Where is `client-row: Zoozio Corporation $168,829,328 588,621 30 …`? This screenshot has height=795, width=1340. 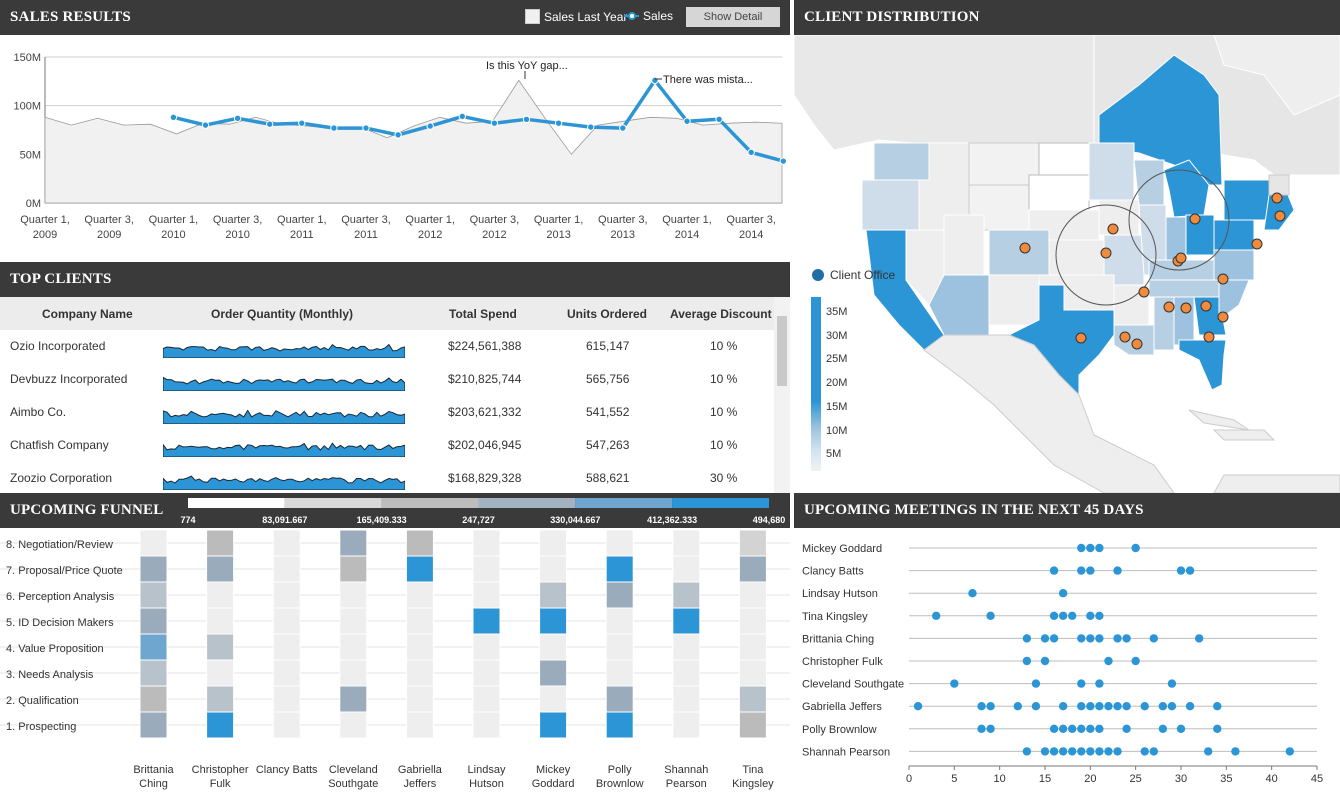
client-row: Zoozio Corporation $168,829,328 588,621 30 … is located at coordinates (387, 477).